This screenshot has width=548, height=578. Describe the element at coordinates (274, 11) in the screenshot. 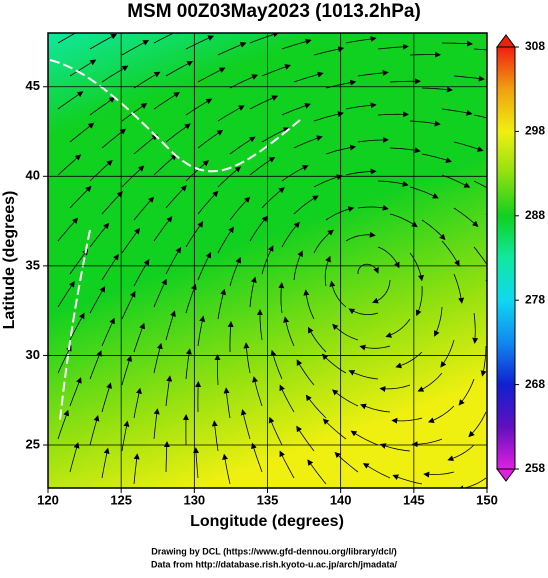

I see `chart-title: MSM 00Z03May2023 (1013.2hPa)` at that location.